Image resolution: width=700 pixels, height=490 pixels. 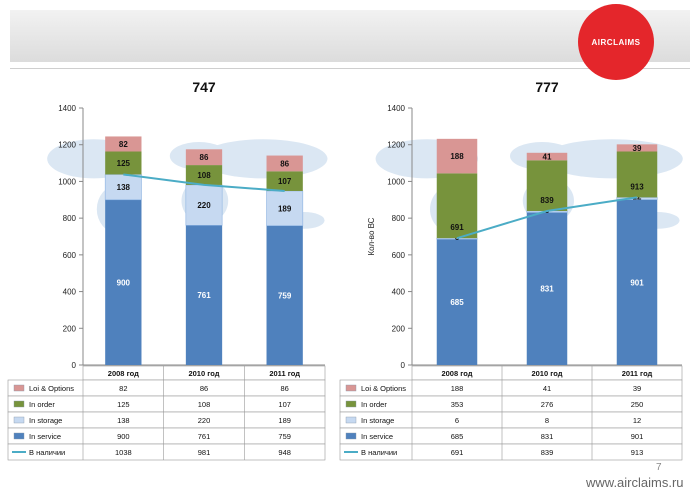 What do you see at coordinates (123, 420) in the screenshot?
I see `table-cell-value: 138` at bounding box center [123, 420].